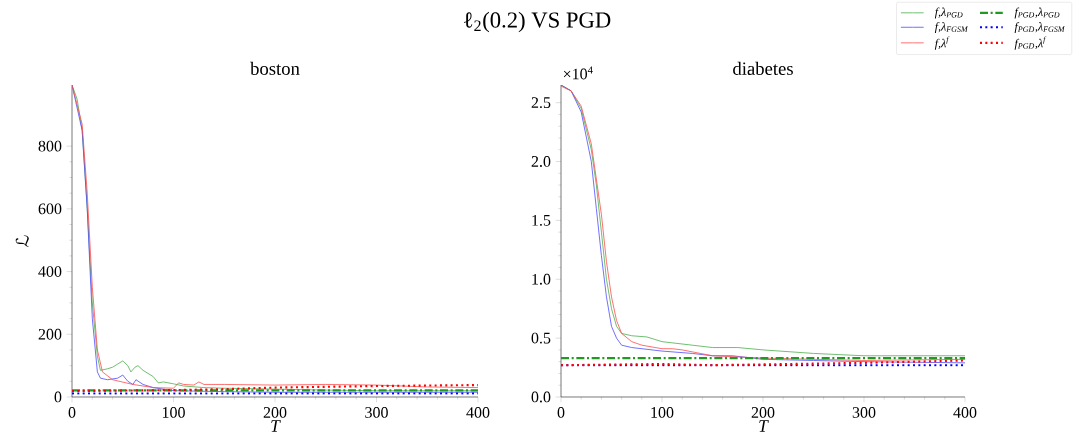 Image resolution: width=1074 pixels, height=448 pixels. I want to click on y-tick-label: 200, so click(50, 334).